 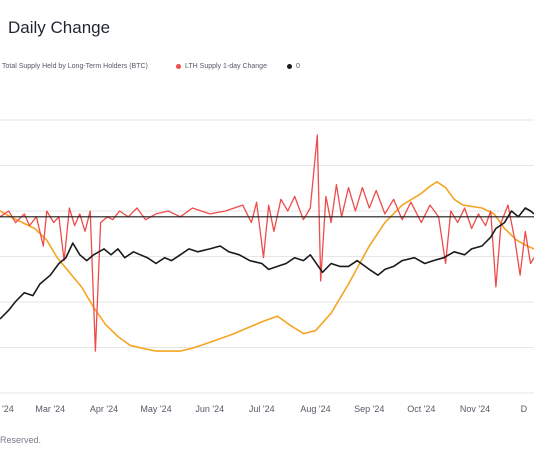 What do you see at coordinates (226, 66) in the screenshot?
I see `legend-label-change: LTH Supply 1-day Change` at bounding box center [226, 66].